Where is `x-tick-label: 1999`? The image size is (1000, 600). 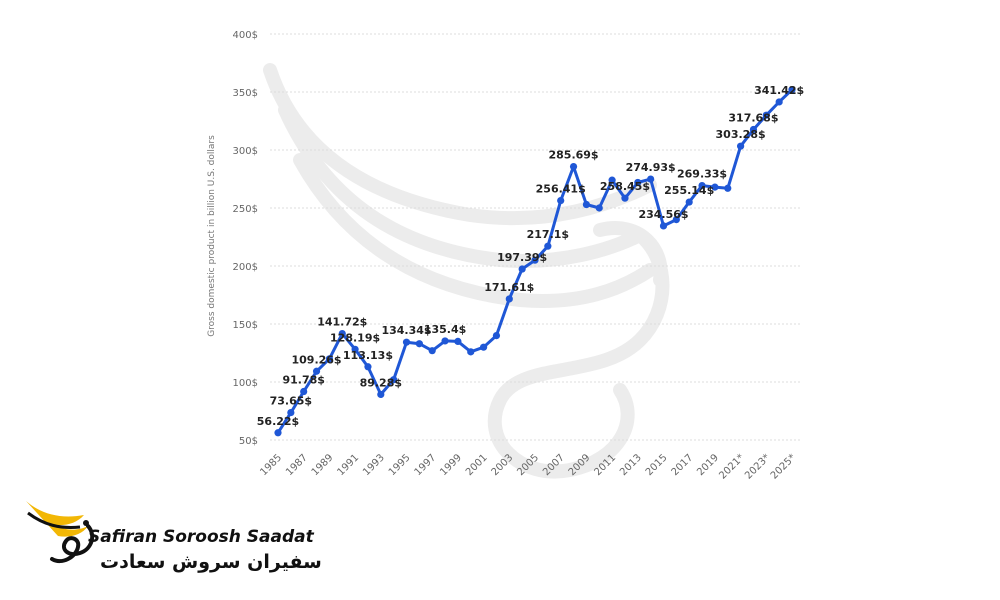 x-tick-label: 1999 is located at coordinates (451, 465).